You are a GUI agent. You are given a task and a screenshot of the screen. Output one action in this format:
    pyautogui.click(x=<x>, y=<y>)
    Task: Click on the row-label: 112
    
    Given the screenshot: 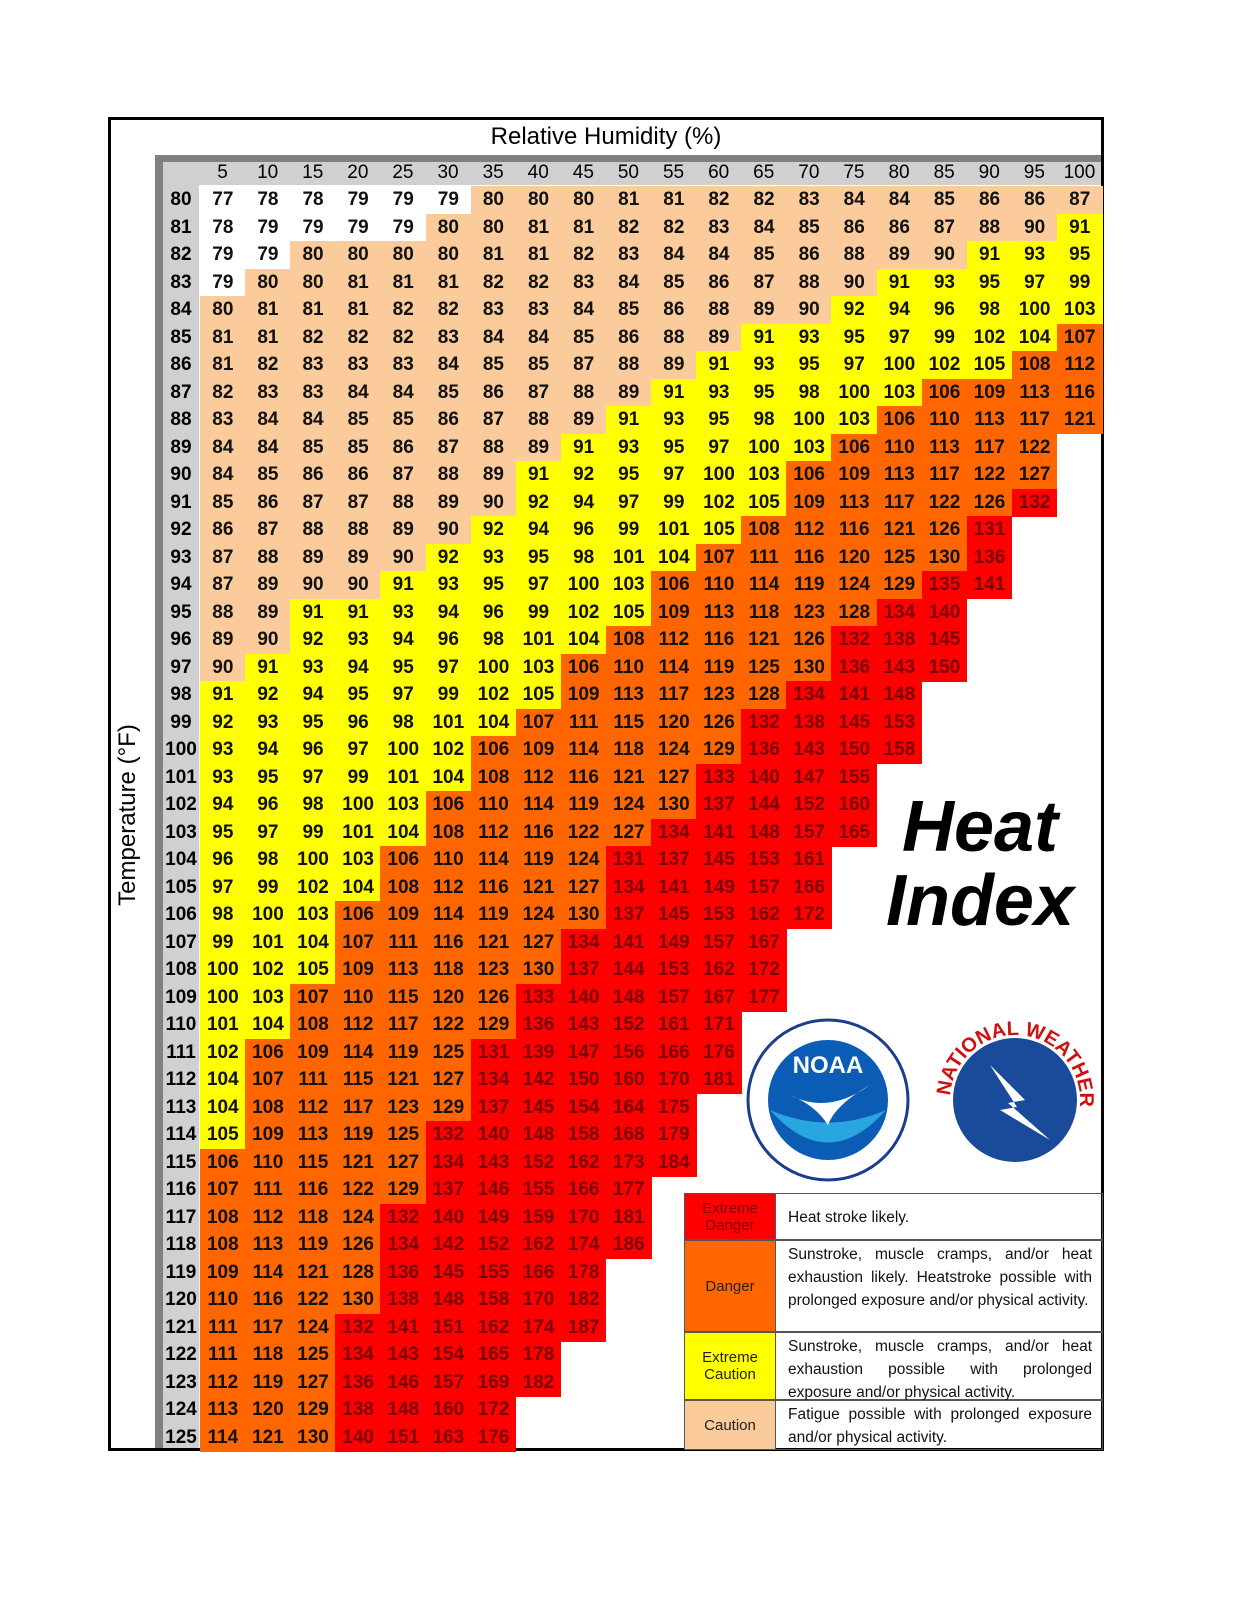 What is the action you would take?
    pyautogui.click(x=181, y=1079)
    